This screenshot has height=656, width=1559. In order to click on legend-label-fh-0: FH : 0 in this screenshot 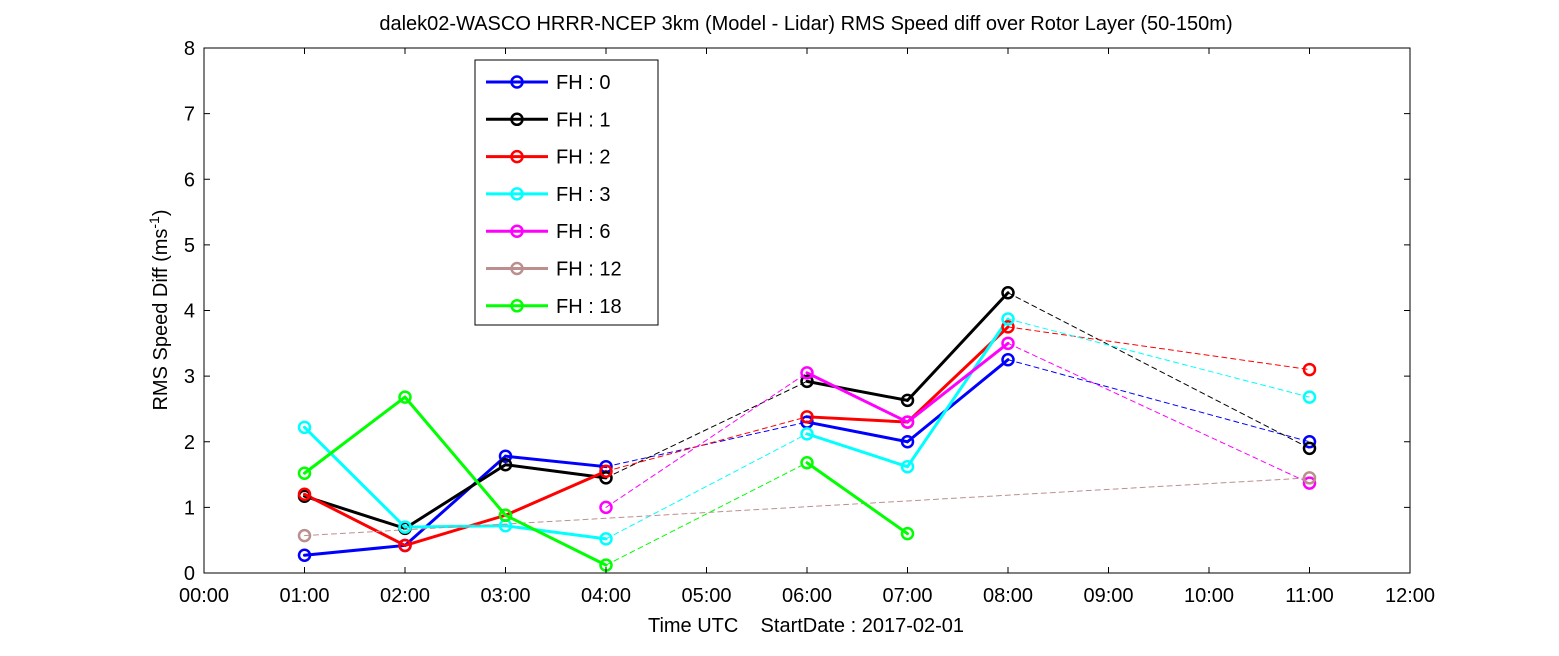, I will do `click(583, 83)`.